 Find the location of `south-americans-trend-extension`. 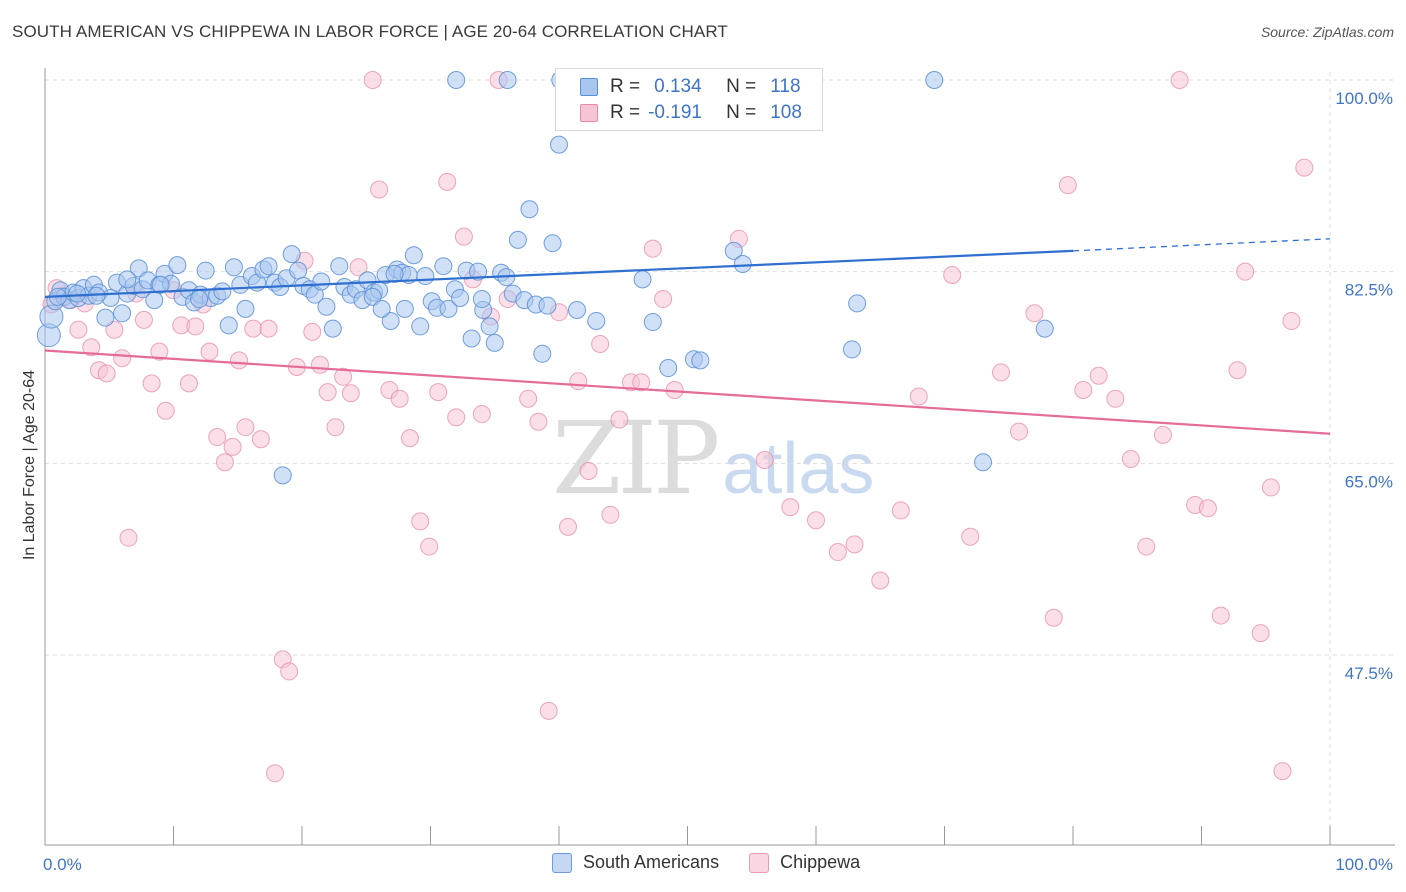

south-americans-trend-extension is located at coordinates (1201, 245).